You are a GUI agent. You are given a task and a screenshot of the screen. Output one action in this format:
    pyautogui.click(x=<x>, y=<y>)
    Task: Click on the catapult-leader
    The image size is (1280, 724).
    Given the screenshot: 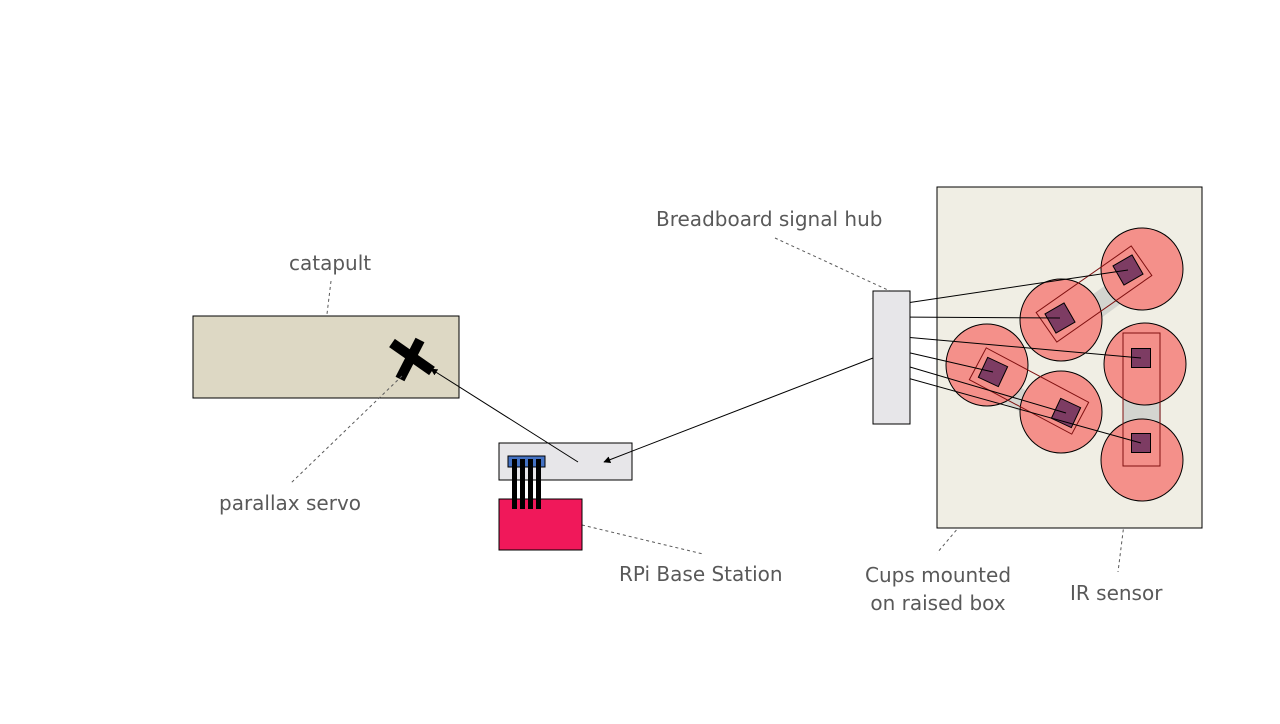 What is the action you would take?
    pyautogui.click(x=329, y=297)
    